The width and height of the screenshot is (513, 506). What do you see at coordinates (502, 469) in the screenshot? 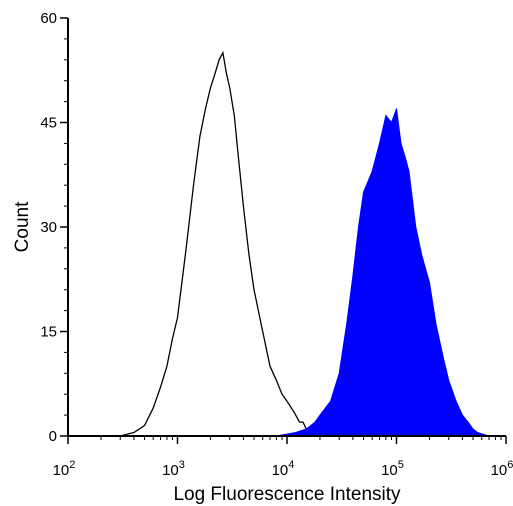
I see `x-tick-label: 10⁶` at bounding box center [502, 469].